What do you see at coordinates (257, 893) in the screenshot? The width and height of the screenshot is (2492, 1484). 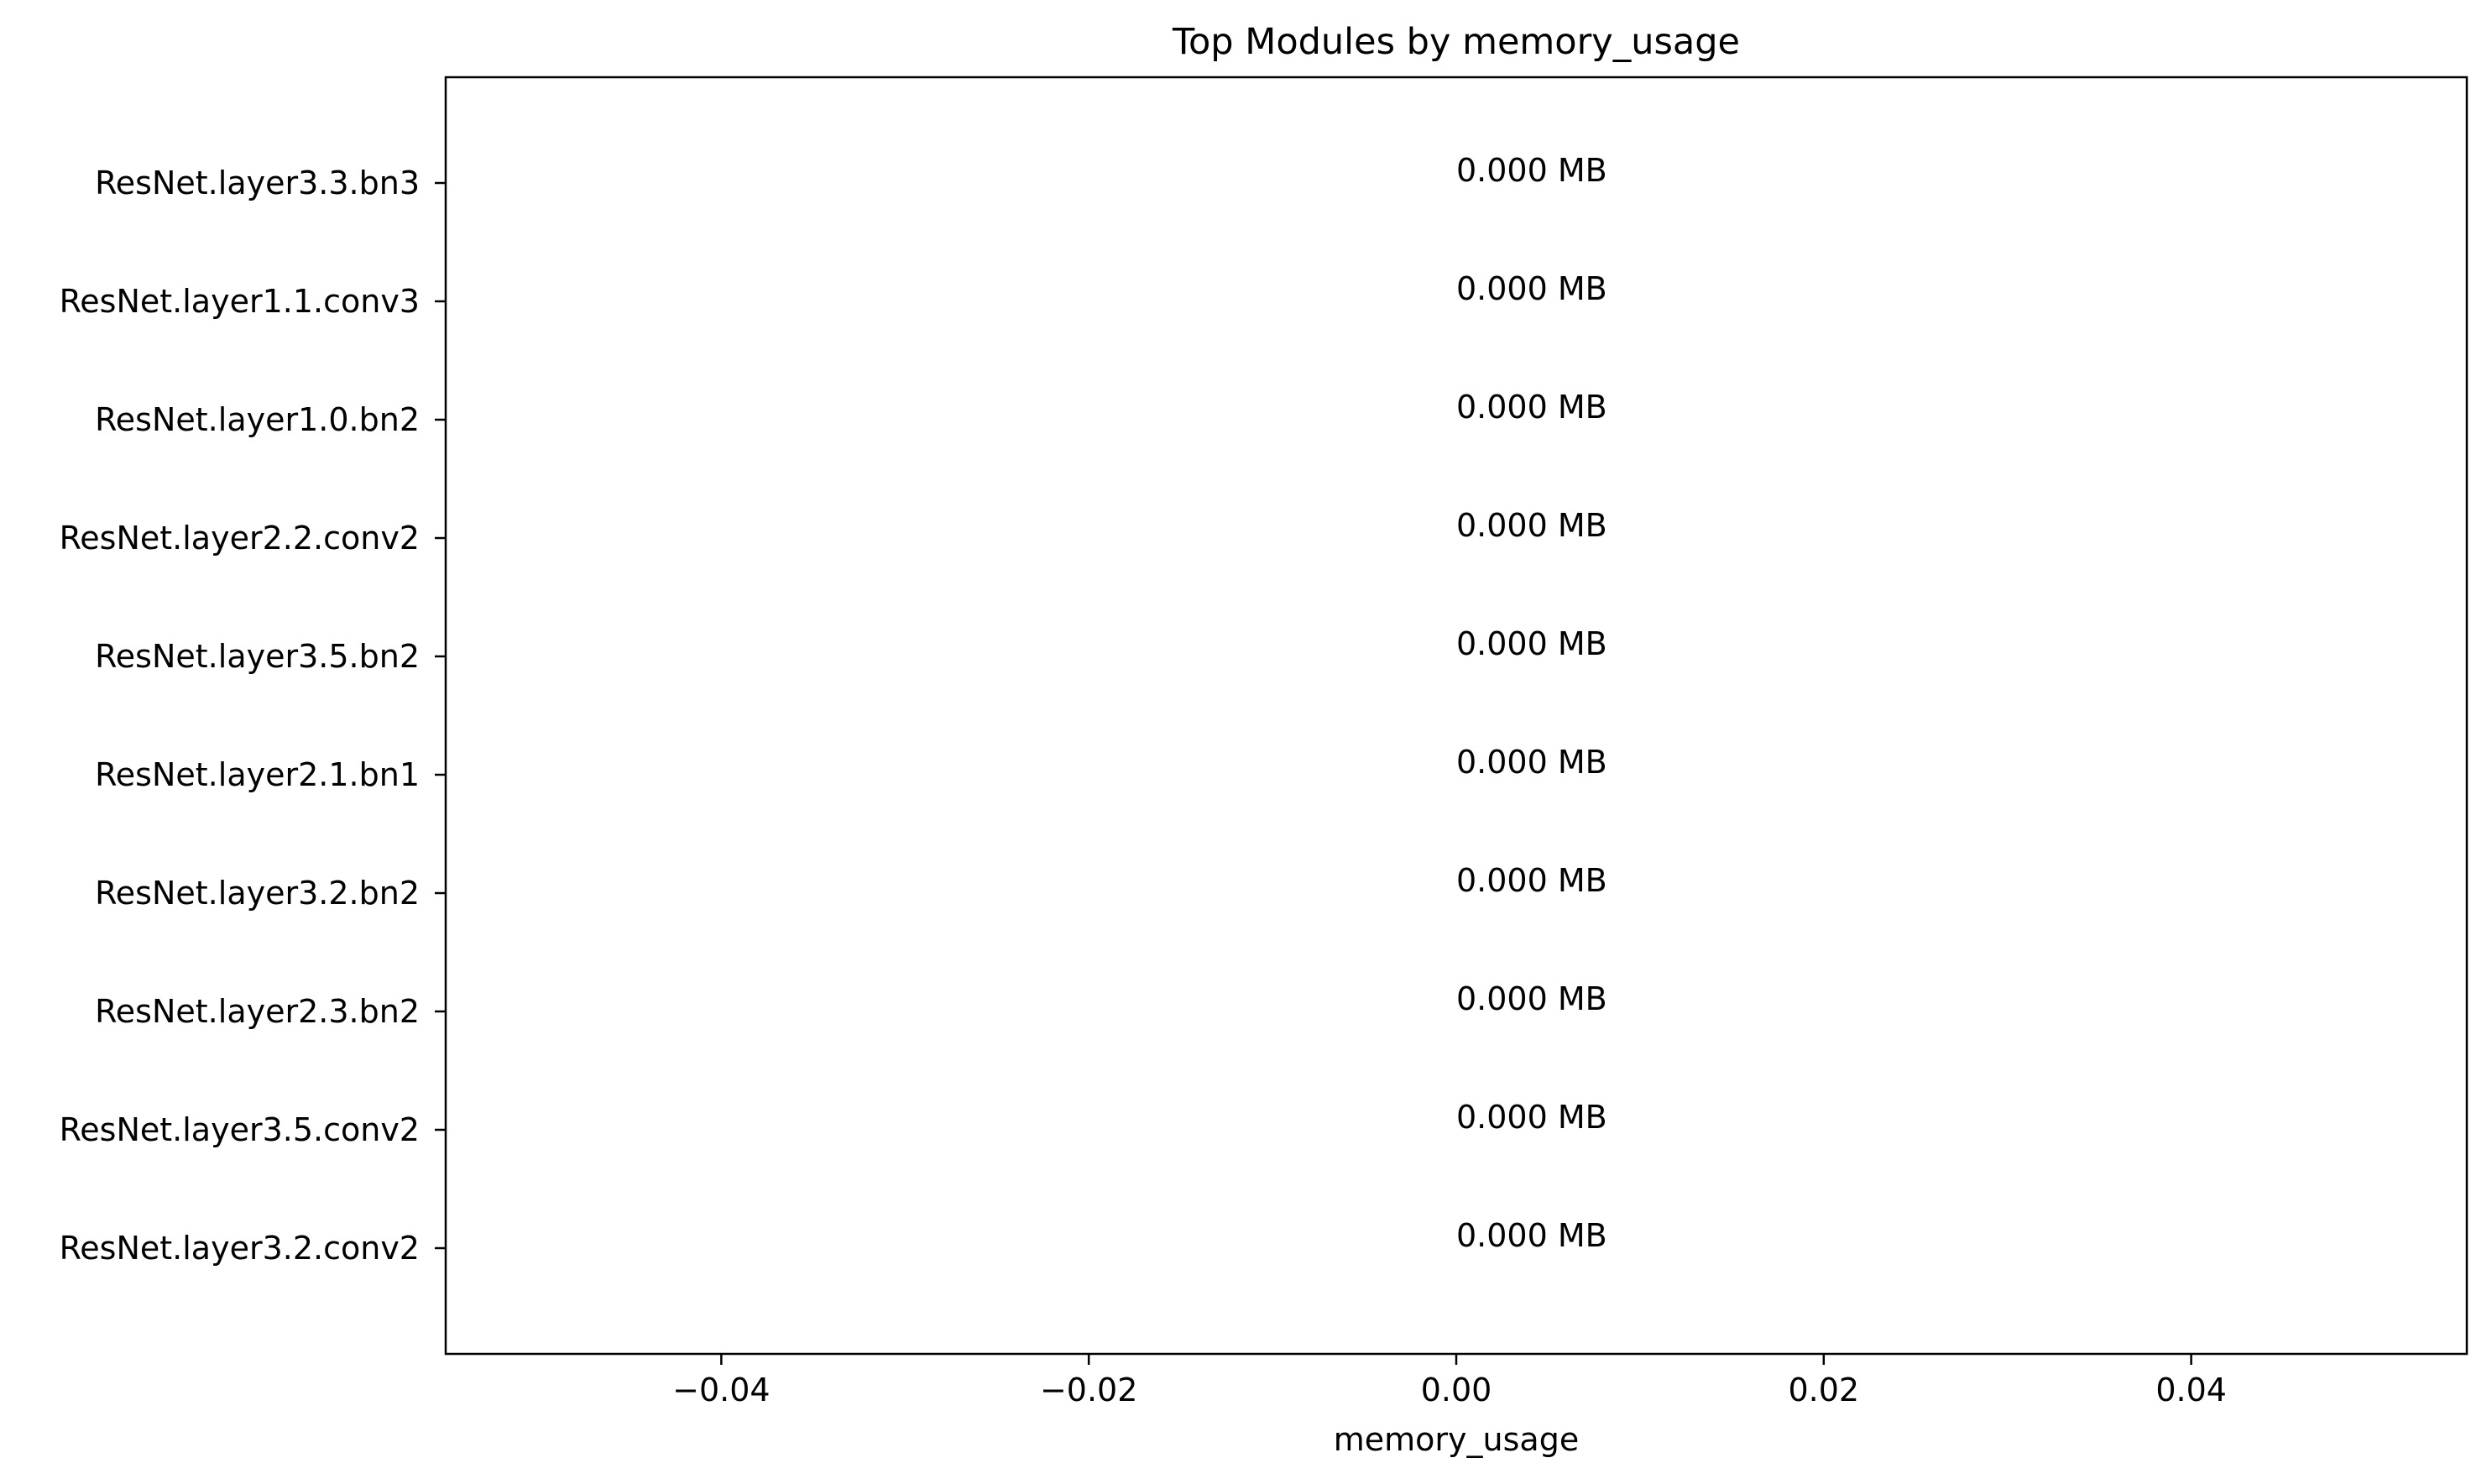 I see `y-tick-label: ResNet.layer3.2.bn2` at bounding box center [257, 893].